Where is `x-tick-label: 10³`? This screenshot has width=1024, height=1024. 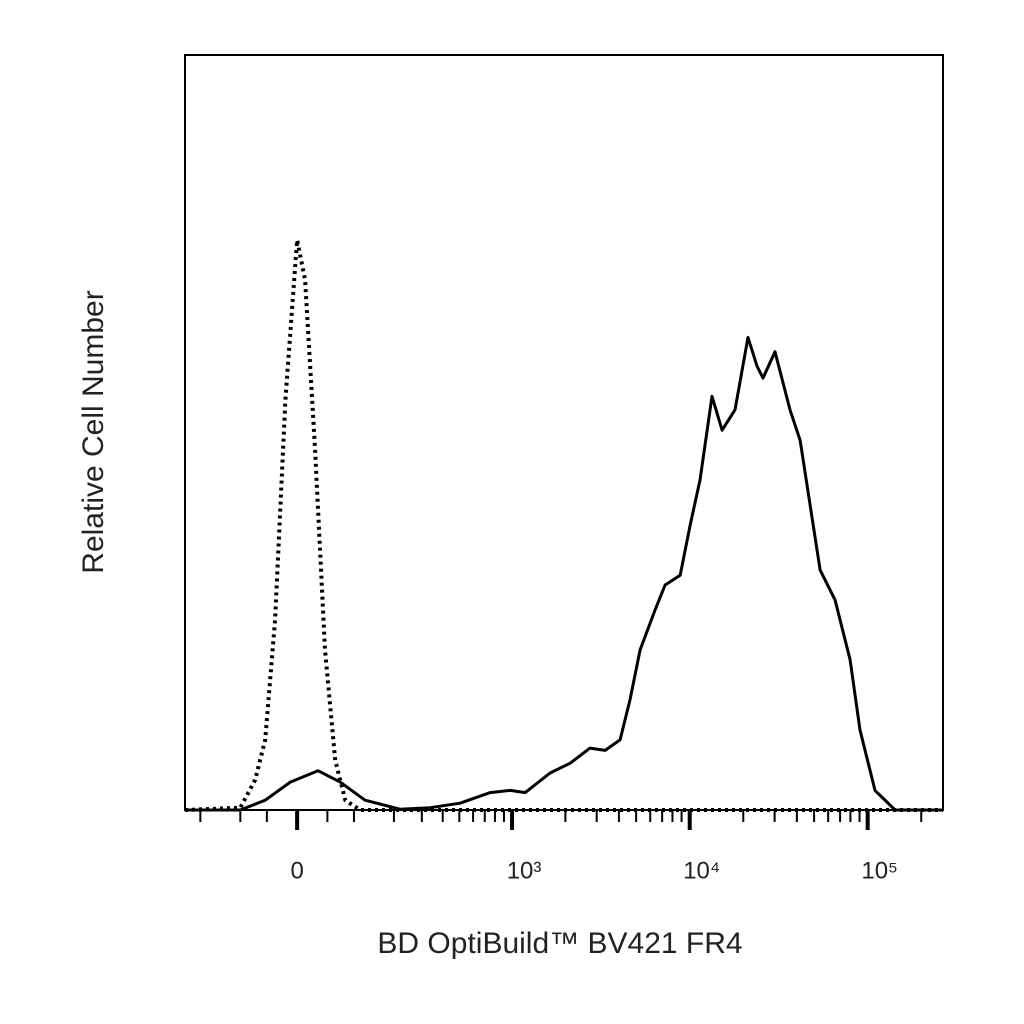
x-tick-label: 10³ is located at coordinates (524, 870).